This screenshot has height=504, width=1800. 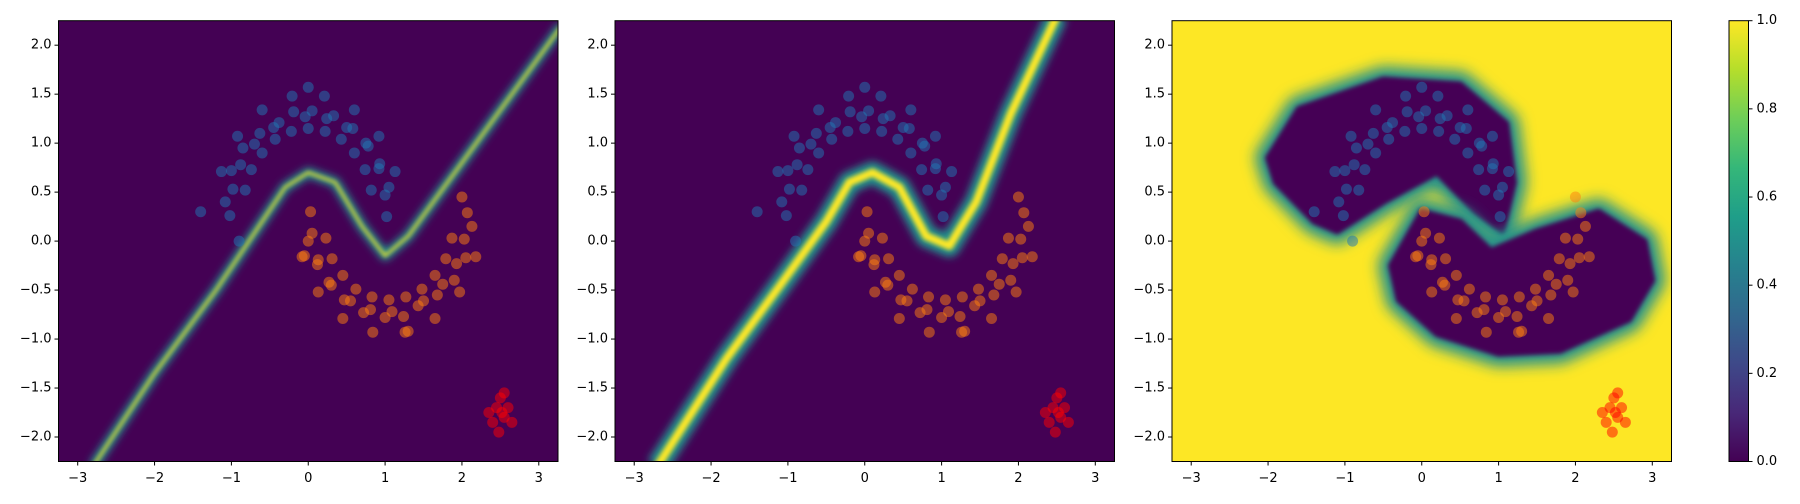 What do you see at coordinates (597, 192) in the screenshot?
I see `y-tick-label: 0.5` at bounding box center [597, 192].